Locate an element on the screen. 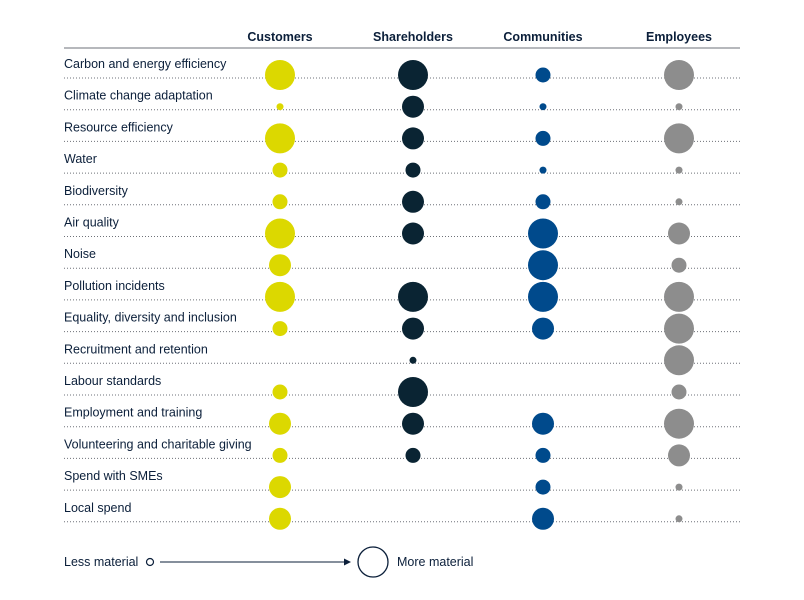 This screenshot has width=804, height=600. column-header-shareholders: Shareholders is located at coordinates (413, 37).